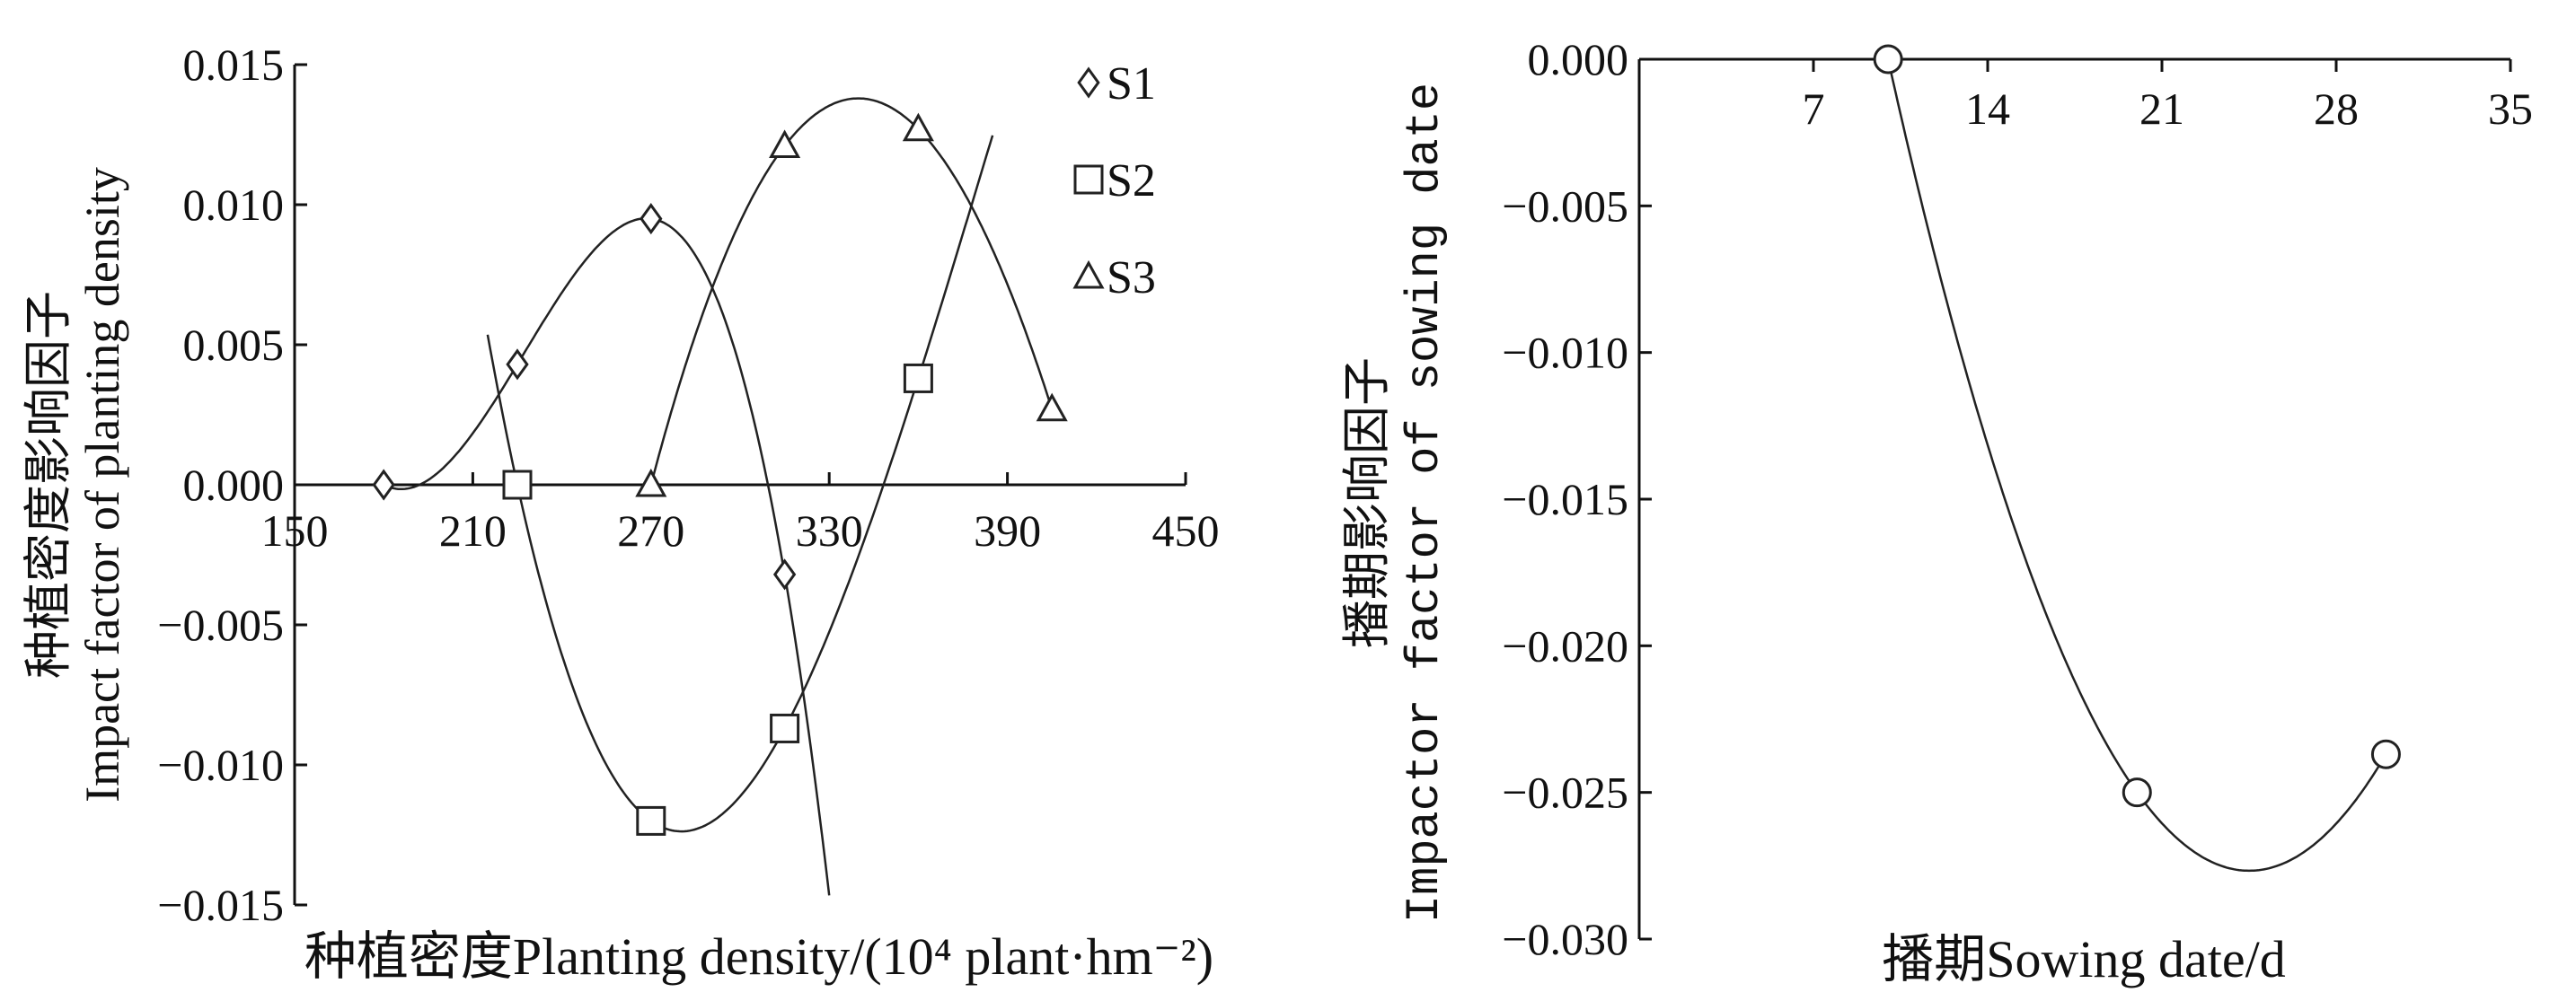 The height and width of the screenshot is (1001, 2576). Describe the element at coordinates (1565, 939) in the screenshot. I see `y-tick-label: −0.030` at that location.